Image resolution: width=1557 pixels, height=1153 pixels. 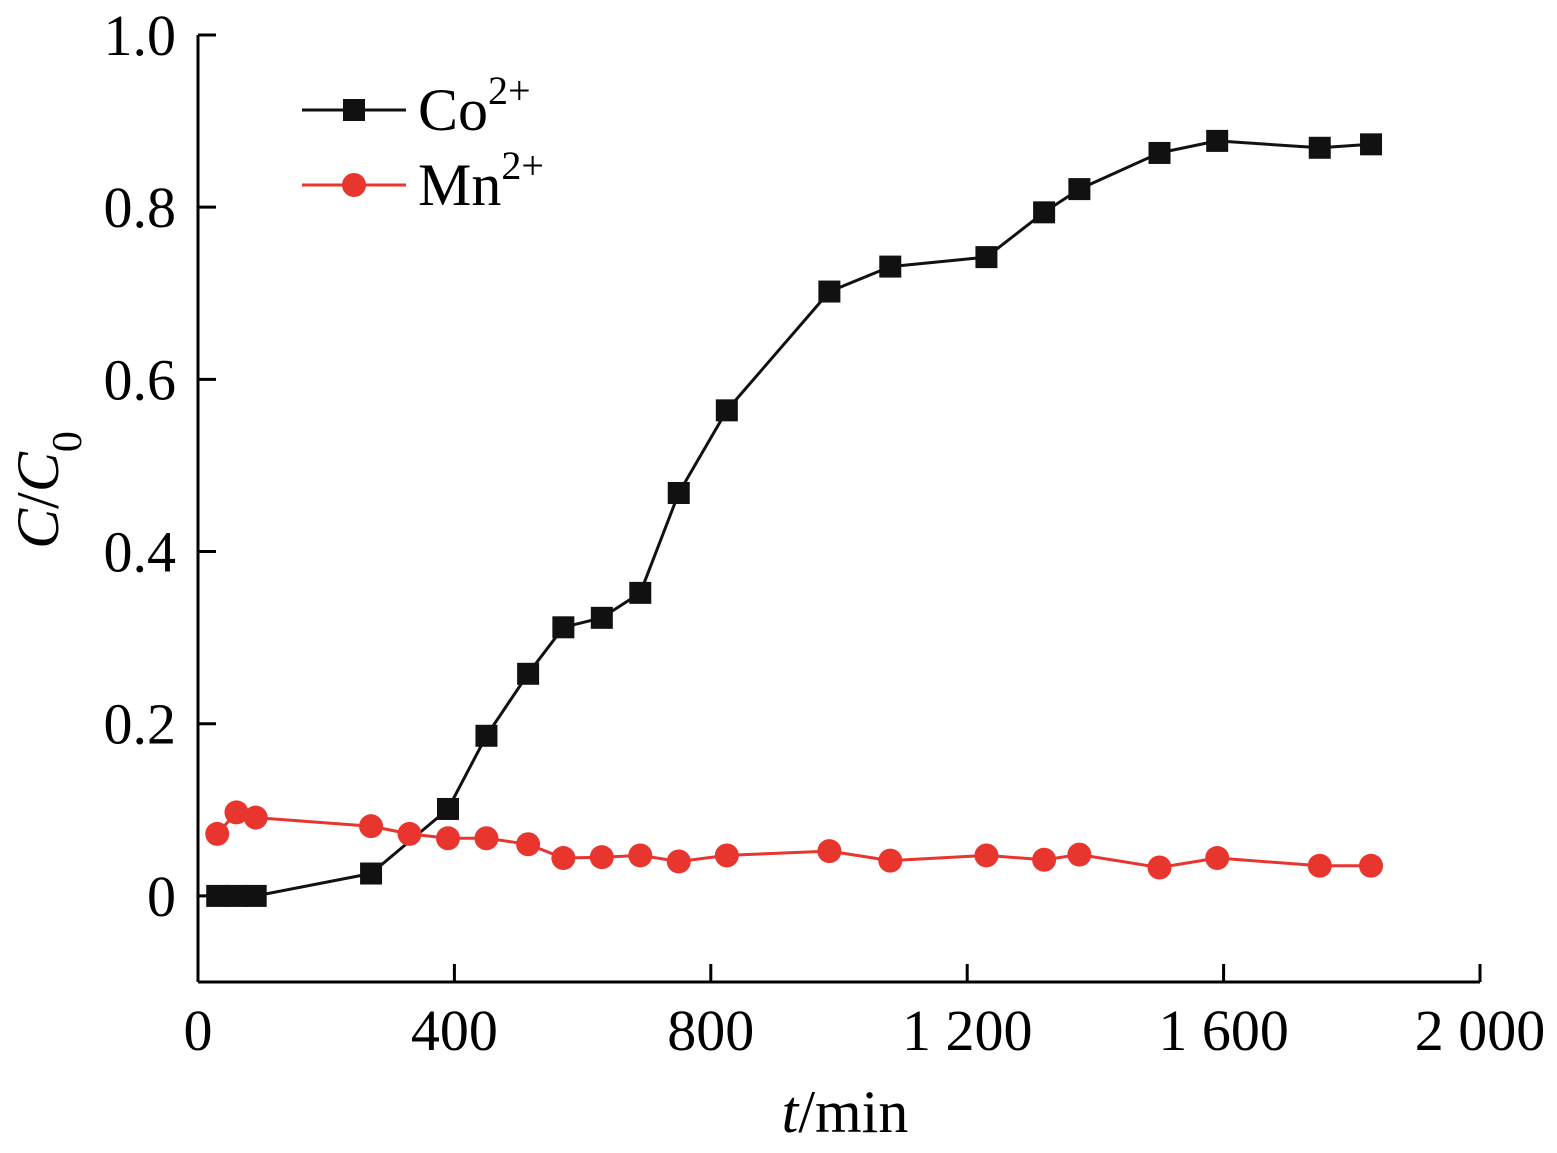 What do you see at coordinates (140, 552) in the screenshot?
I see `y-tick-label: 0.4` at bounding box center [140, 552].